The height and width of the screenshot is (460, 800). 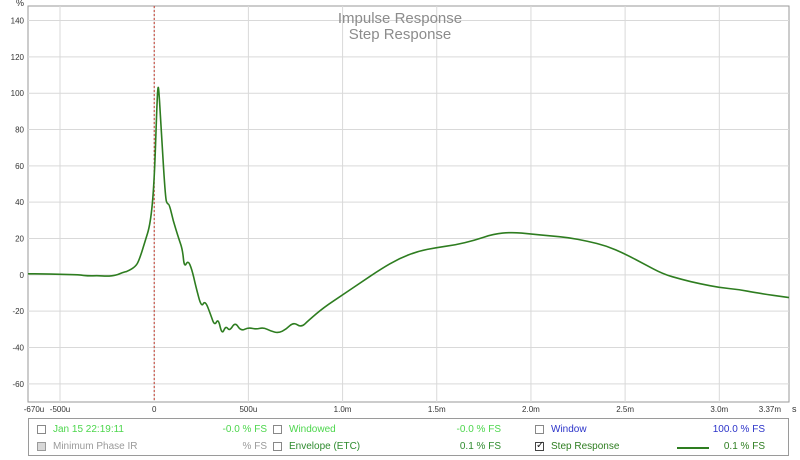 What do you see at coordinates (154, 409) in the screenshot?
I see `x-tick-label: 0` at bounding box center [154, 409].